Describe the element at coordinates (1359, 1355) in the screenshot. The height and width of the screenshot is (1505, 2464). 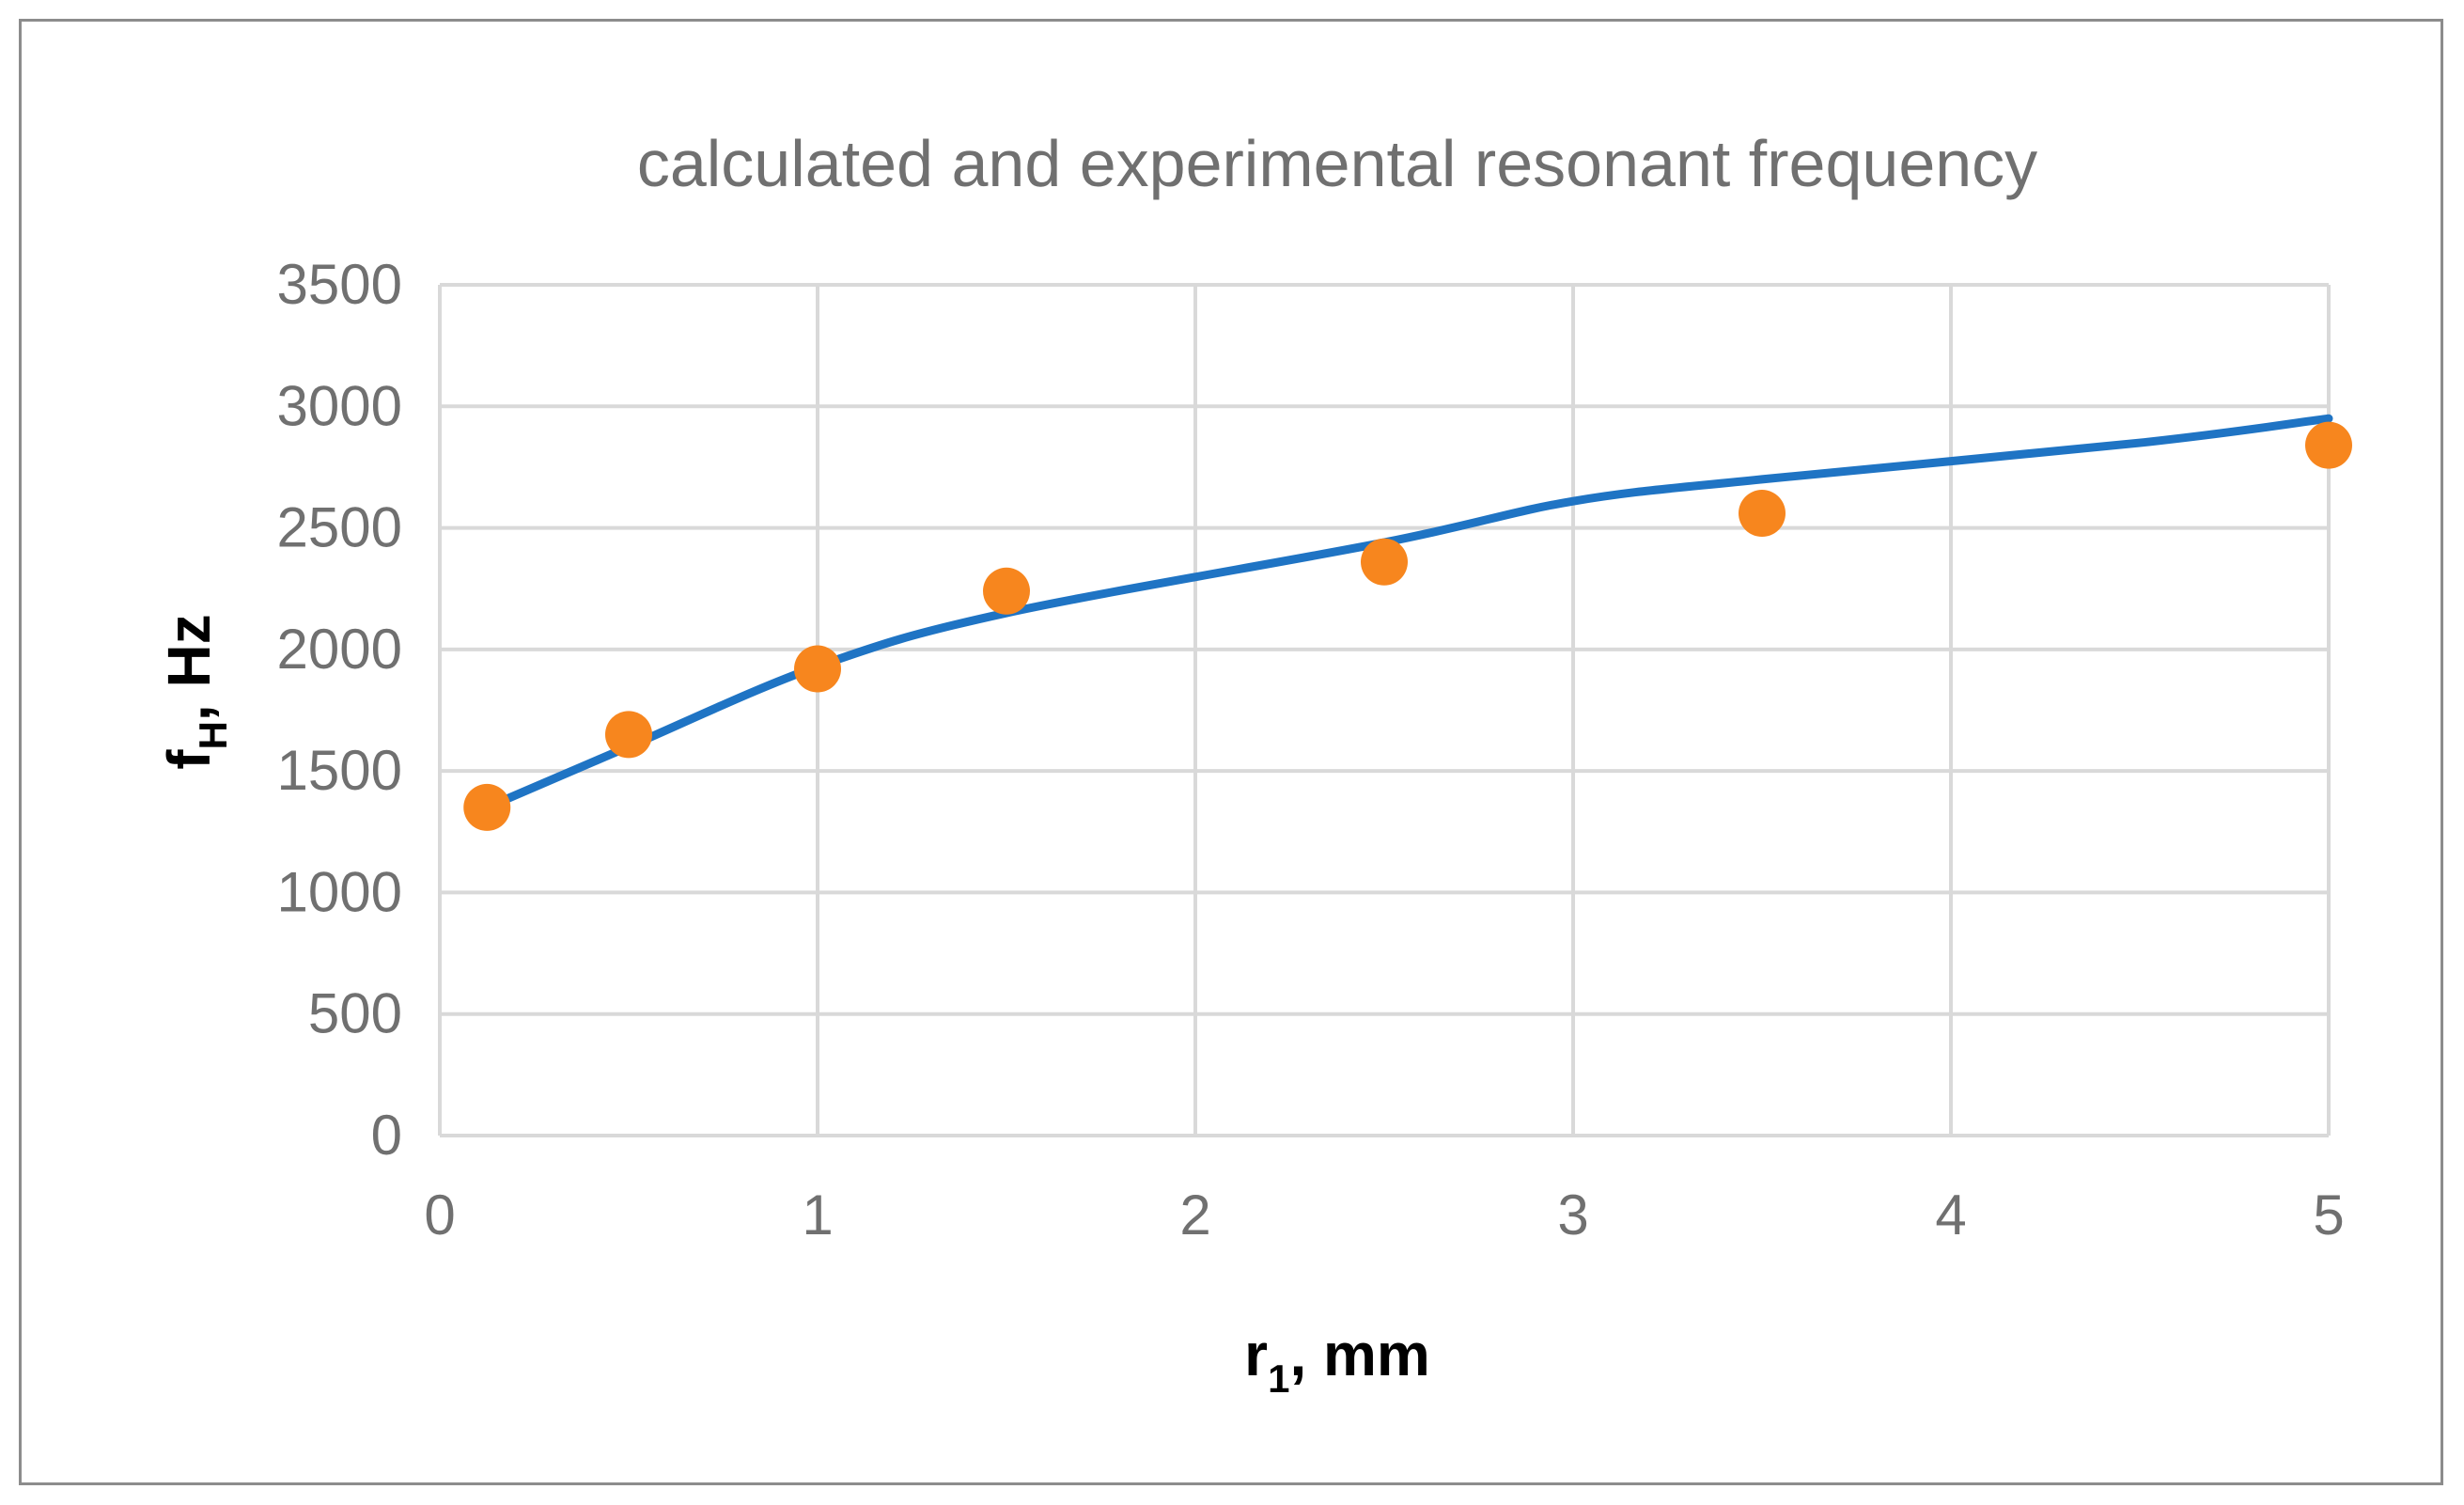
I see `x-axis-label-rest: , mm` at that location.